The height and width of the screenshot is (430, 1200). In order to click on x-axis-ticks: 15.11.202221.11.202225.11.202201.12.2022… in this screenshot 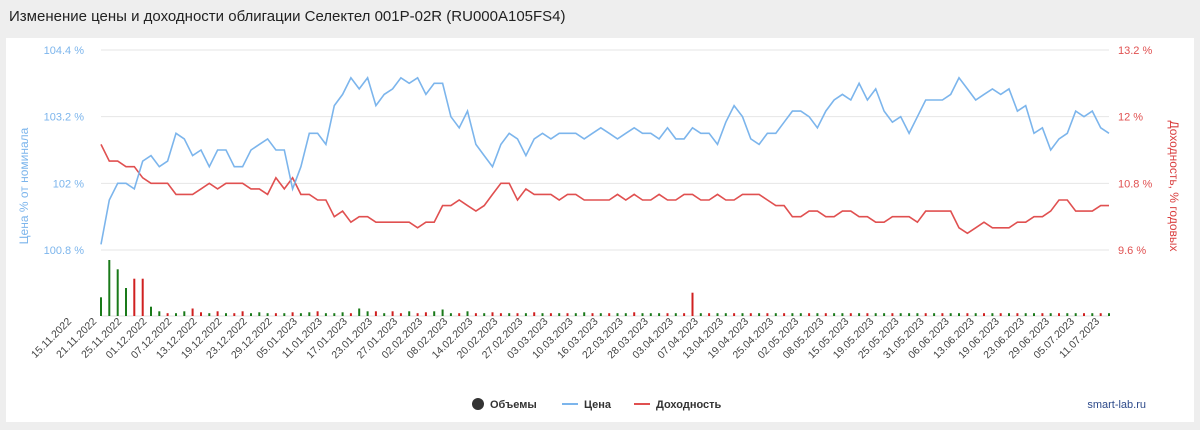, I will do `click(565, 339)`.